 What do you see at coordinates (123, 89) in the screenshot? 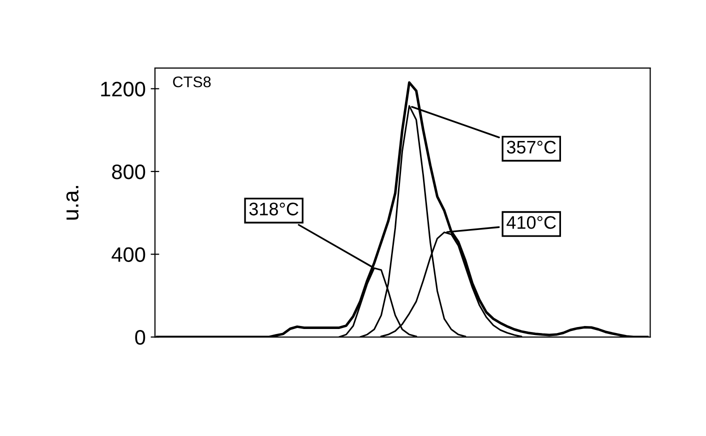
I see `y-tick-label: 1200` at bounding box center [123, 89].